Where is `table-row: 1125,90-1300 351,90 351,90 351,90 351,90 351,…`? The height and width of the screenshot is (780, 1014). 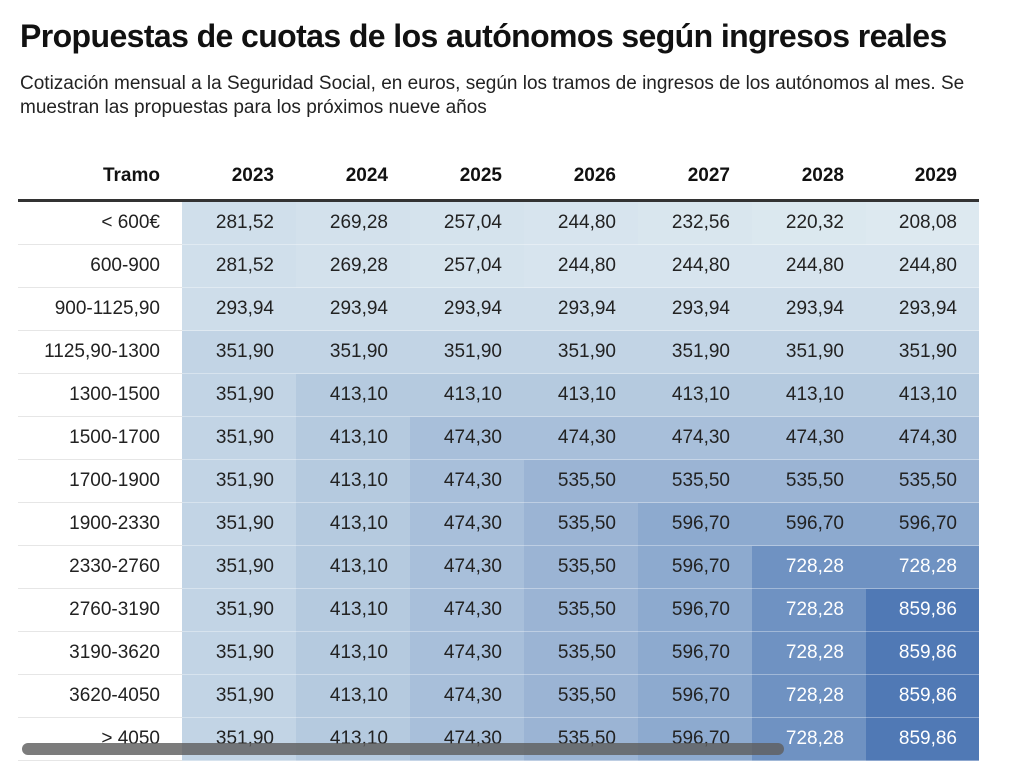
table-row: 1125,90-1300 351,90 351,90 351,90 351,90 351,… is located at coordinates (498, 352).